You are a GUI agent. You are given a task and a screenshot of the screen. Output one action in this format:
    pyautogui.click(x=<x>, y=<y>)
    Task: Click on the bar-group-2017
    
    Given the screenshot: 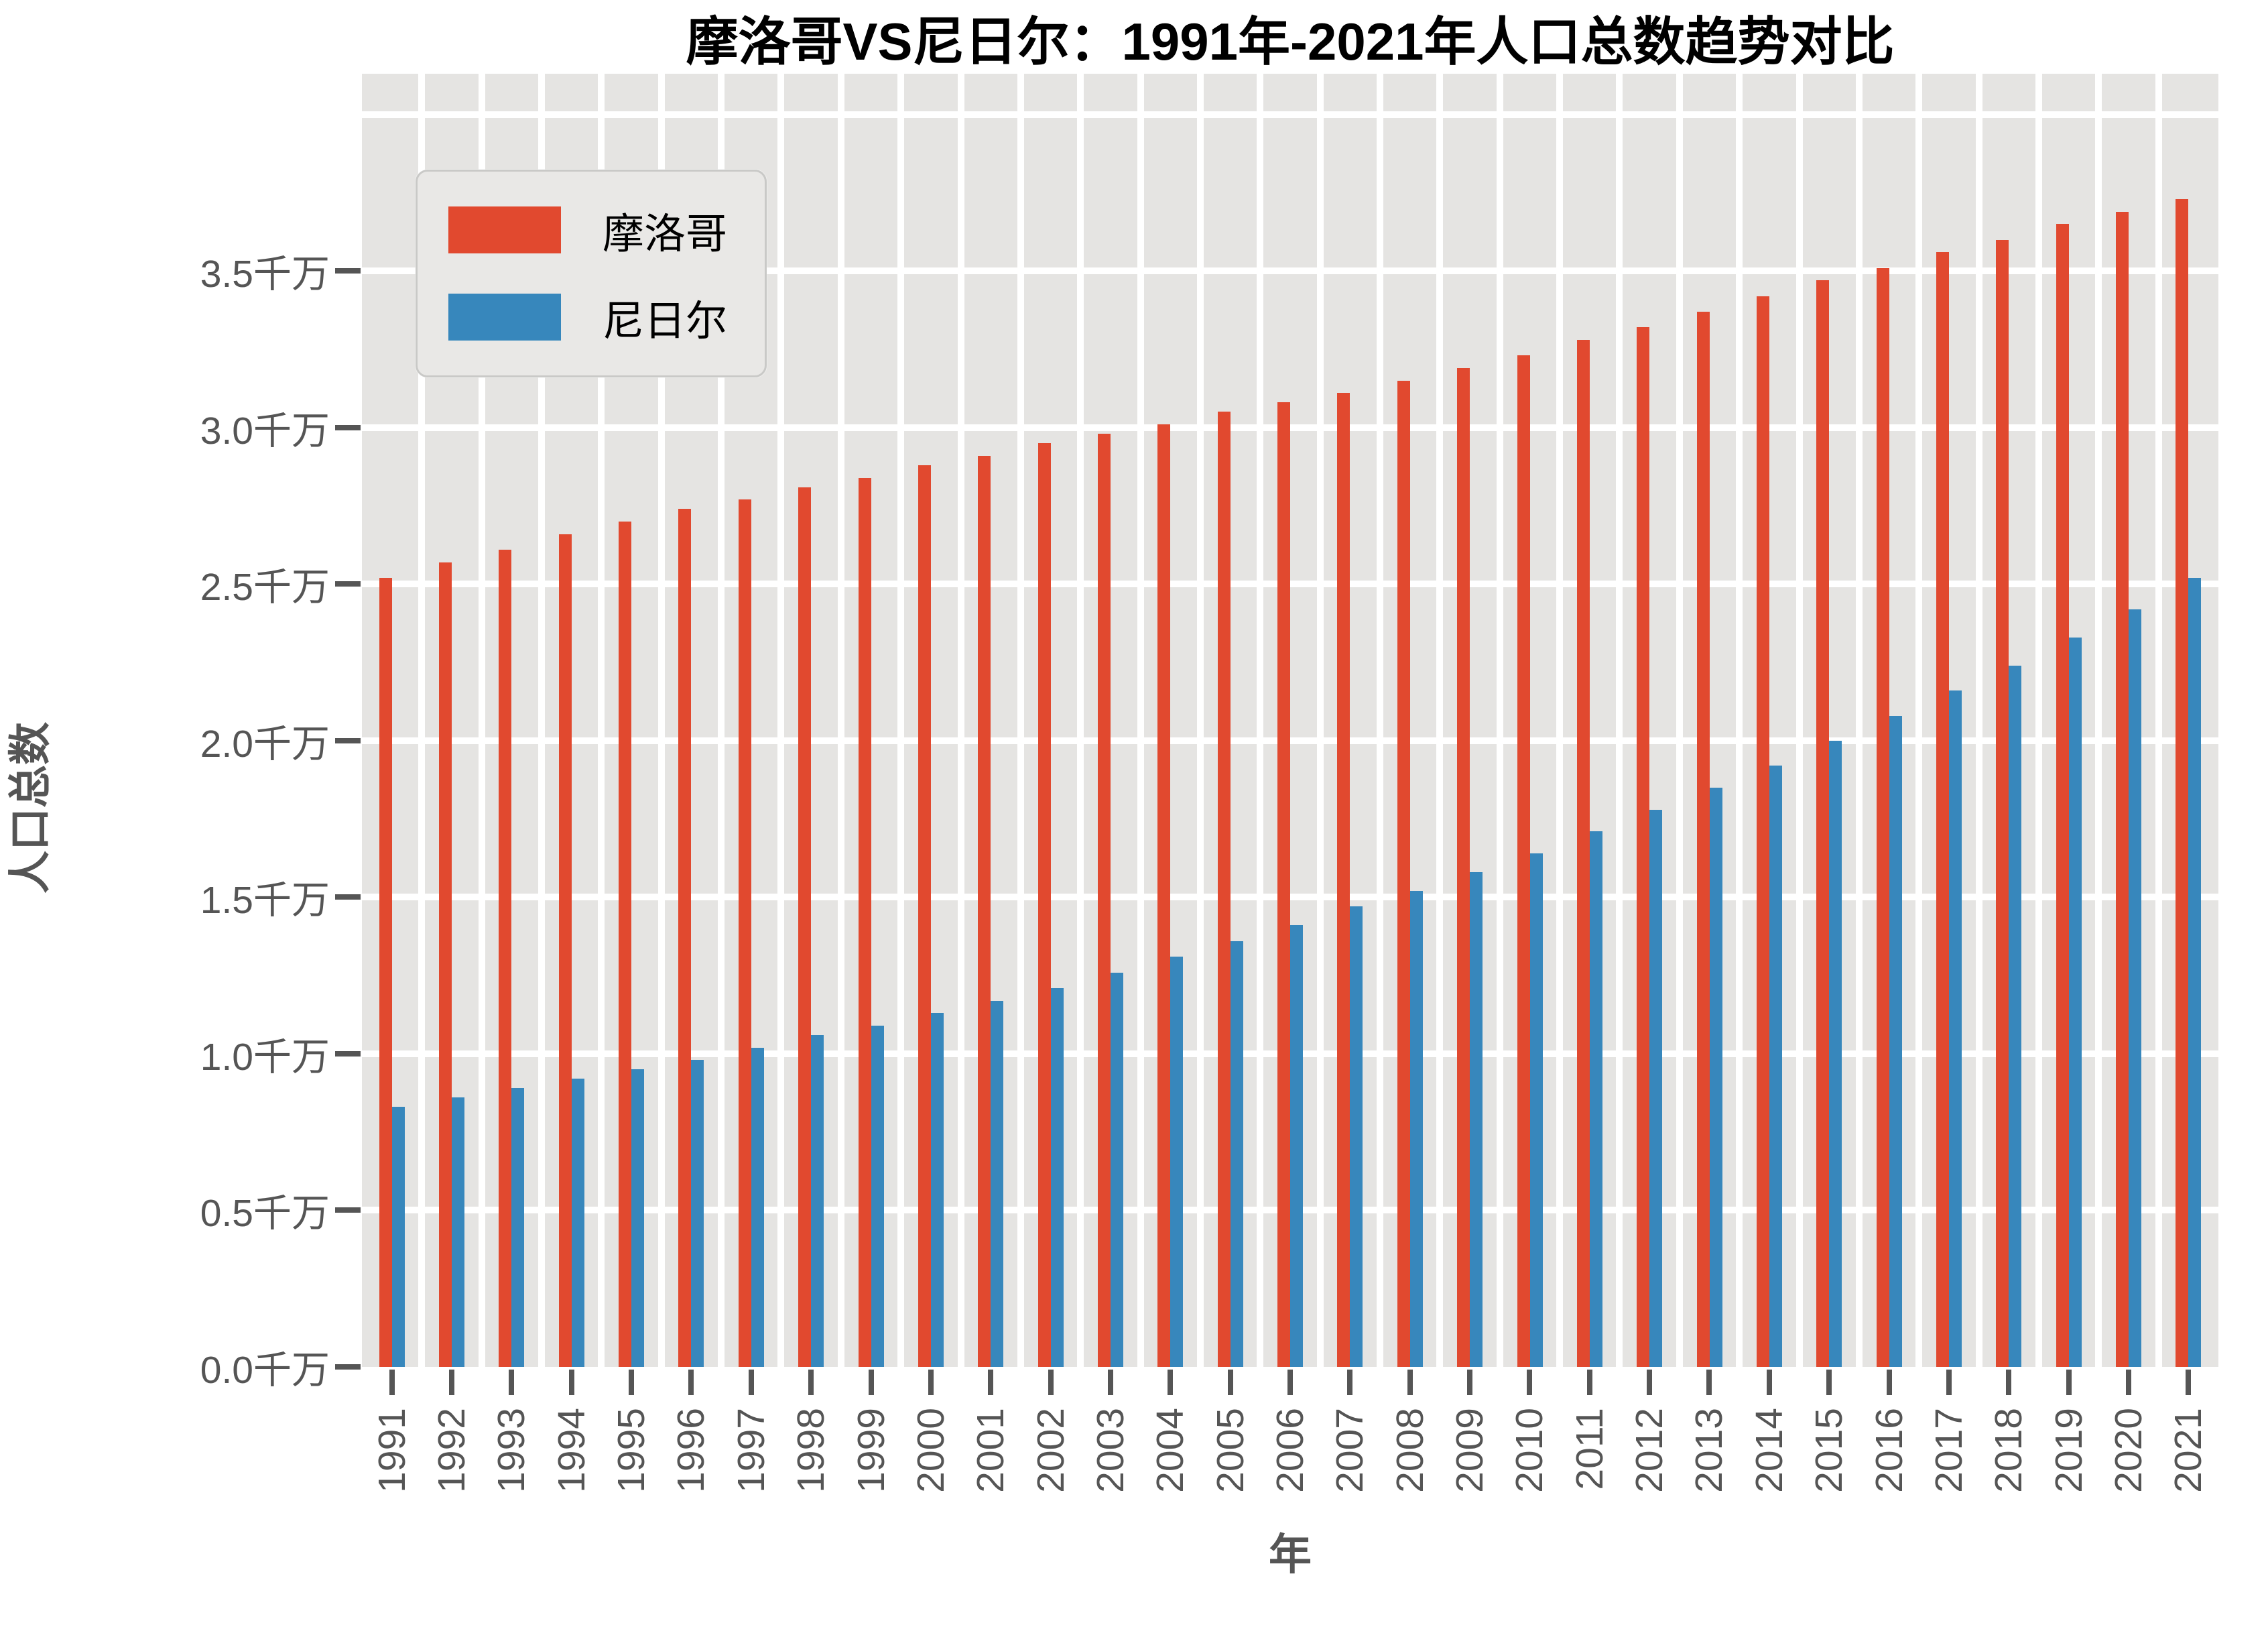 What is the action you would take?
    pyautogui.click(x=1948, y=720)
    